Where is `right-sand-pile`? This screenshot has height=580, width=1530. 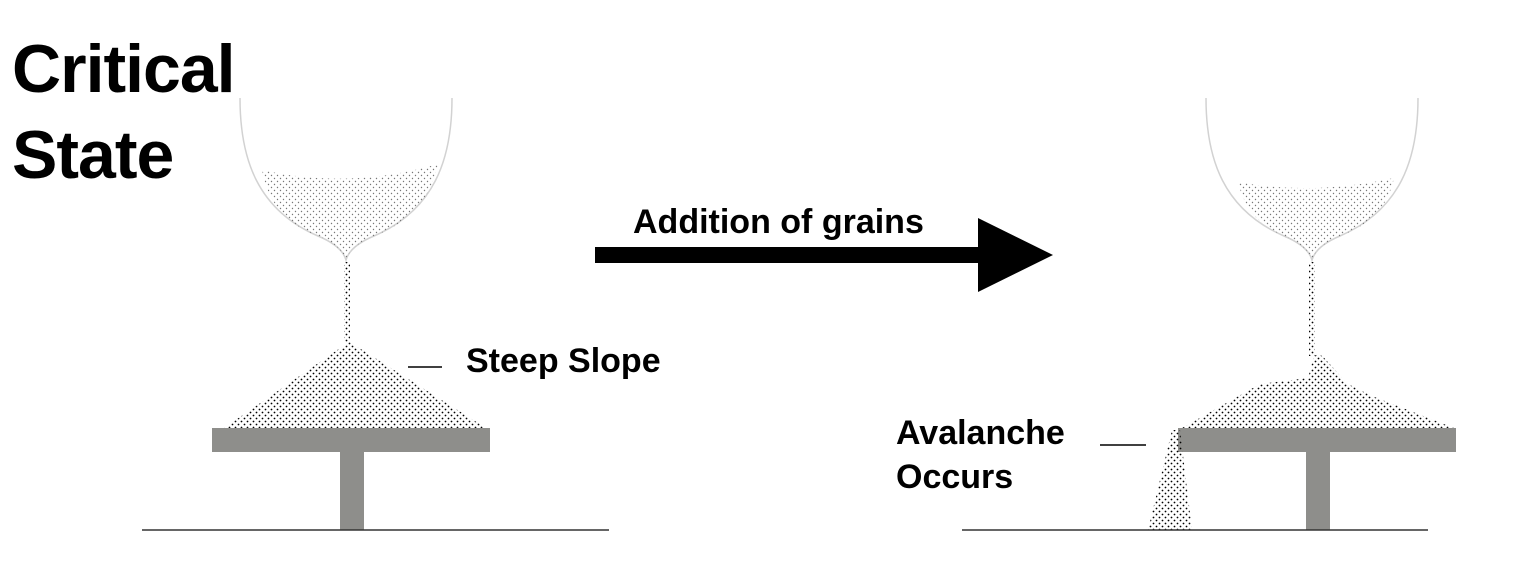 right-sand-pile is located at coordinates (1318, 391).